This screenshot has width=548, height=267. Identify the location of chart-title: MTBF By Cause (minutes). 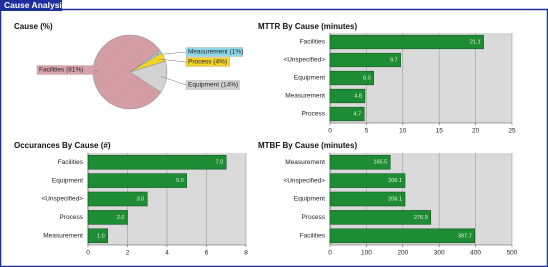
(307, 145).